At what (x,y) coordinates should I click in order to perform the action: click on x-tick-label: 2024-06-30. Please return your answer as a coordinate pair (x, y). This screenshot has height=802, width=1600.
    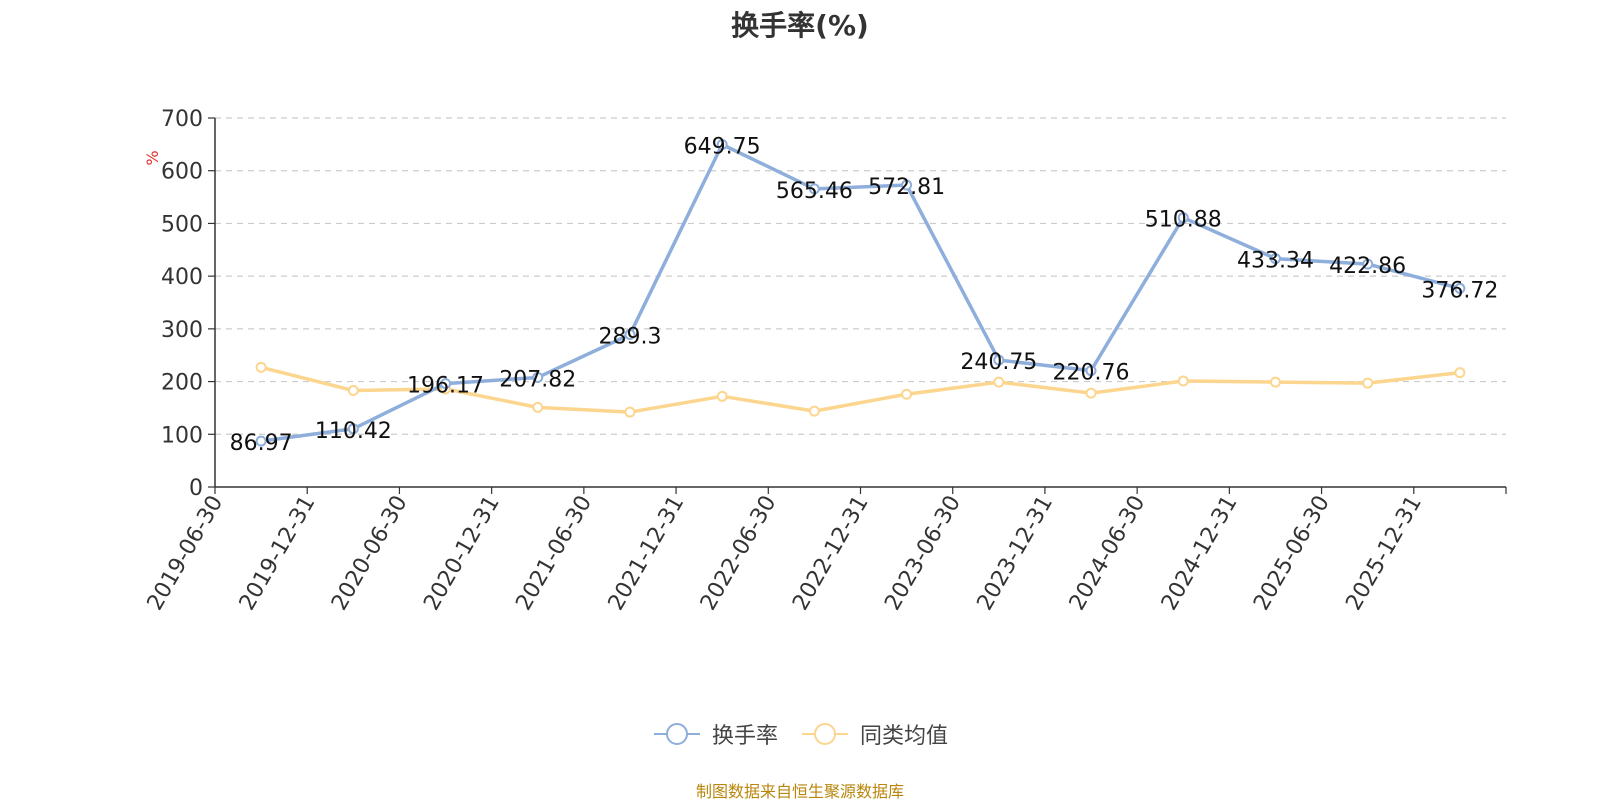
    Looking at the image, I should click on (1108, 553).